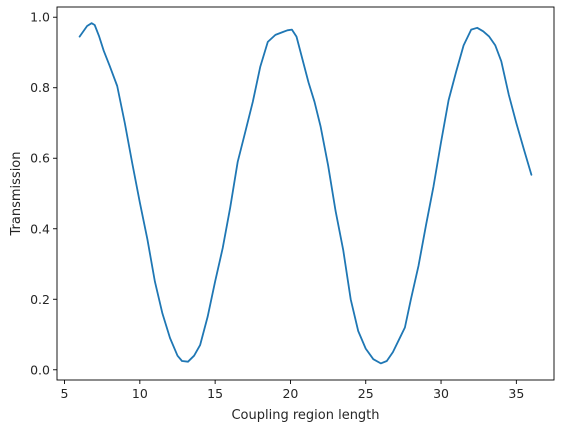  What do you see at coordinates (43, 193) in the screenshot?
I see `y-ticks: 0.0 0.2 0.4 0.6 0.8 1.0` at bounding box center [43, 193].